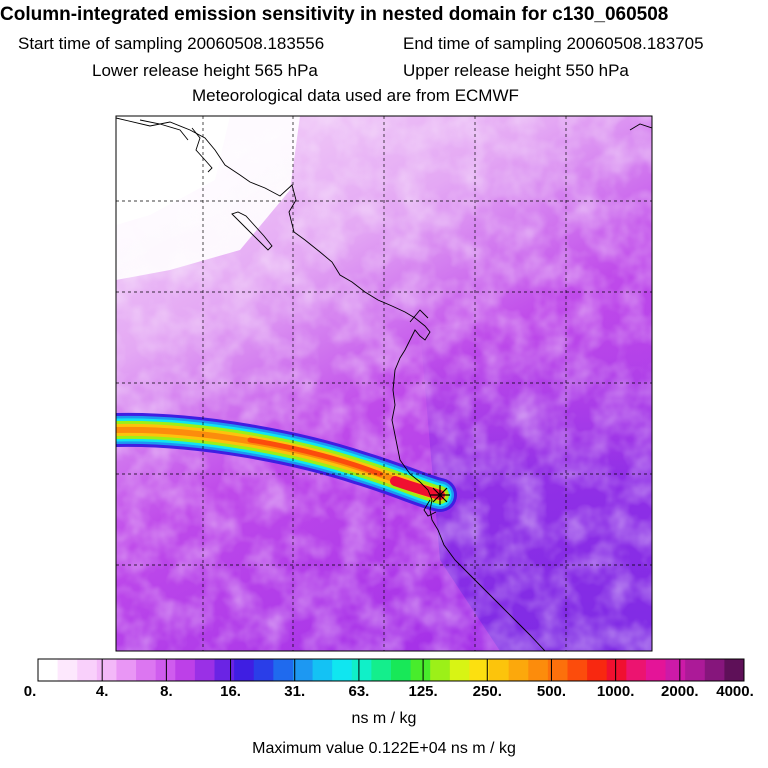  I want to click on legend-tick-label: 2000., so click(680, 691).